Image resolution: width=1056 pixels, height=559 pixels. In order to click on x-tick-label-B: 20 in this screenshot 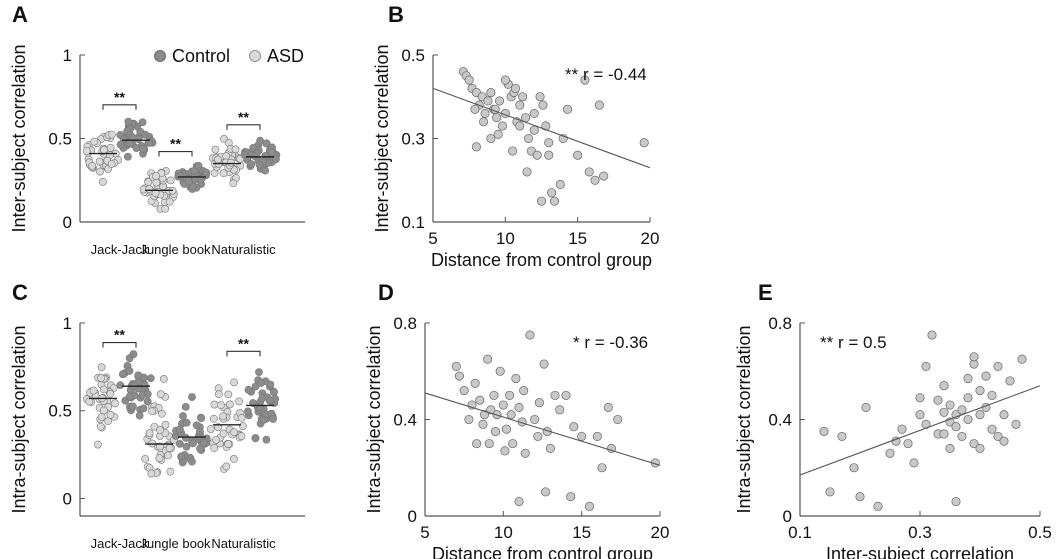, I will do `click(650, 238)`.